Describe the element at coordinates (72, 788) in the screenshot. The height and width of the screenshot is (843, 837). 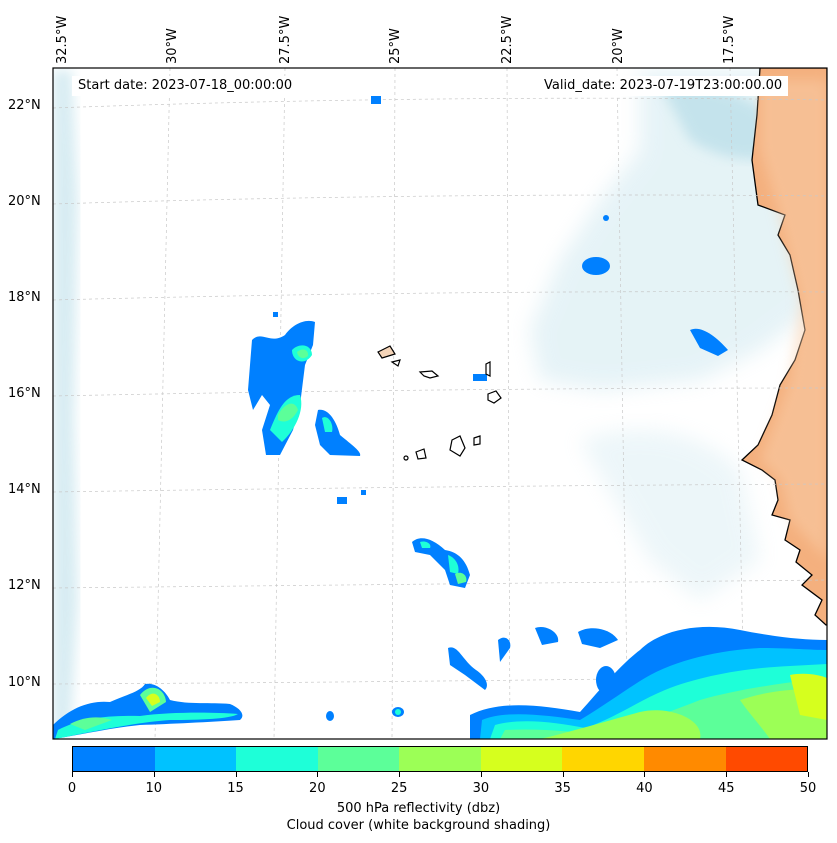
I see `colorbar-tick-label: 0` at that location.